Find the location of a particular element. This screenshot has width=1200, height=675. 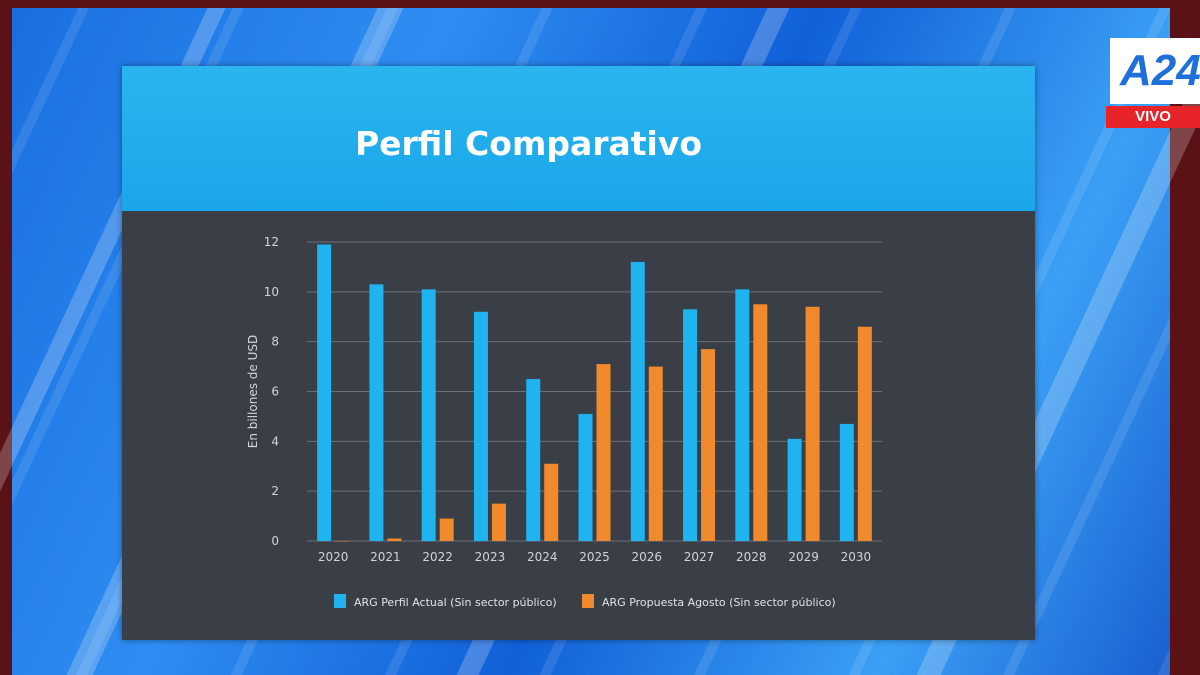

live-badge: VIVO is located at coordinates (1153, 117).